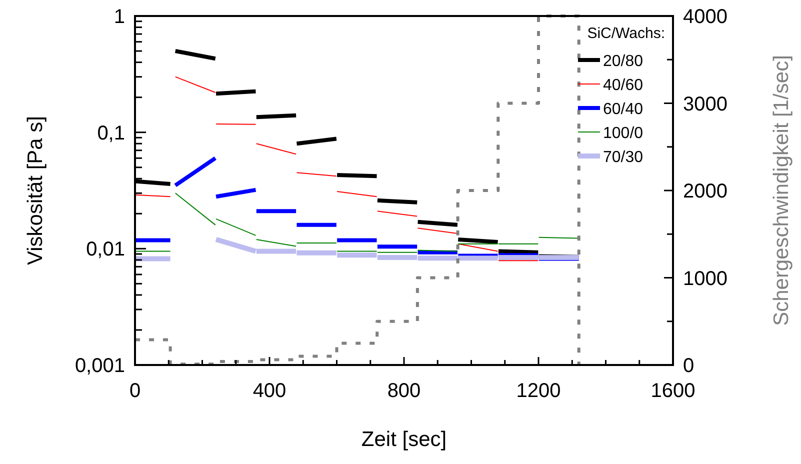 Image resolution: width=801 pixels, height=464 pixels. What do you see at coordinates (705, 191) in the screenshot?
I see `y2-tick-label: 2000` at bounding box center [705, 191].